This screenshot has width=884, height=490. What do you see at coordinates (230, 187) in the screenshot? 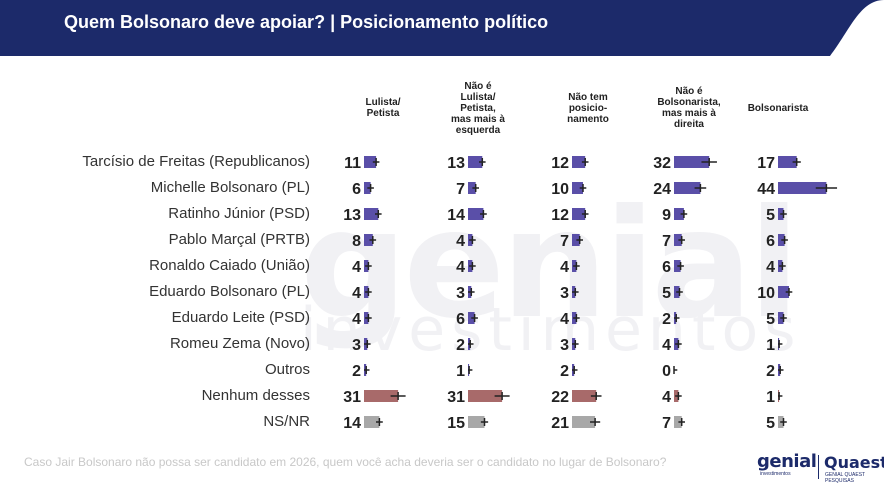
I see `row-label: Michelle Bolsonaro (PL)` at bounding box center [230, 187].